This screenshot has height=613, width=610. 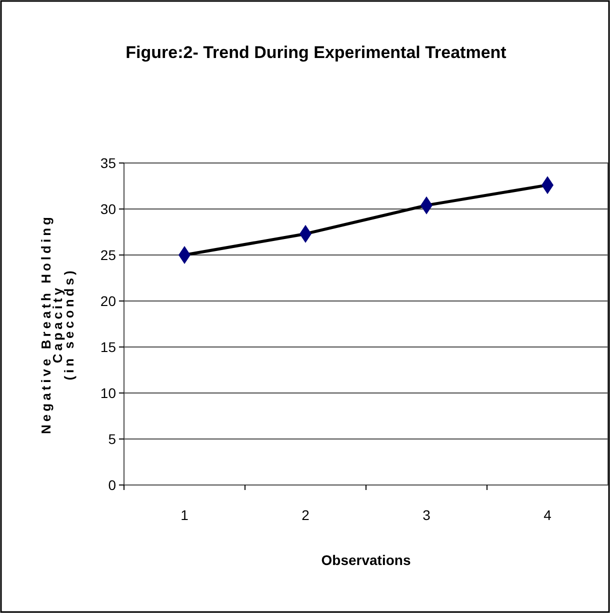 What do you see at coordinates (316, 52) in the screenshot?
I see `chart-title: Figure:2- Trend During Experimental Treatment` at bounding box center [316, 52].